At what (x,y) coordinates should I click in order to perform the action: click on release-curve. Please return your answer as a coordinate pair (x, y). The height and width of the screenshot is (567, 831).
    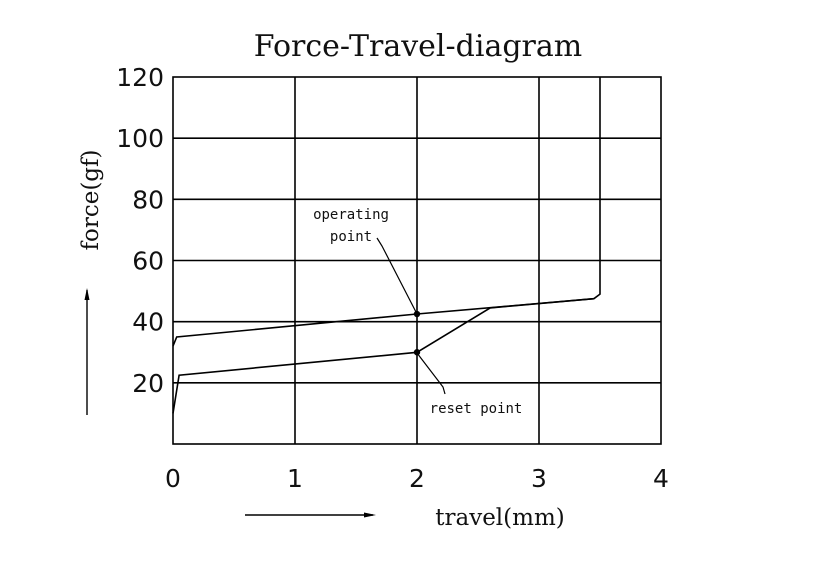
    Looking at the image, I should click on (383, 355).